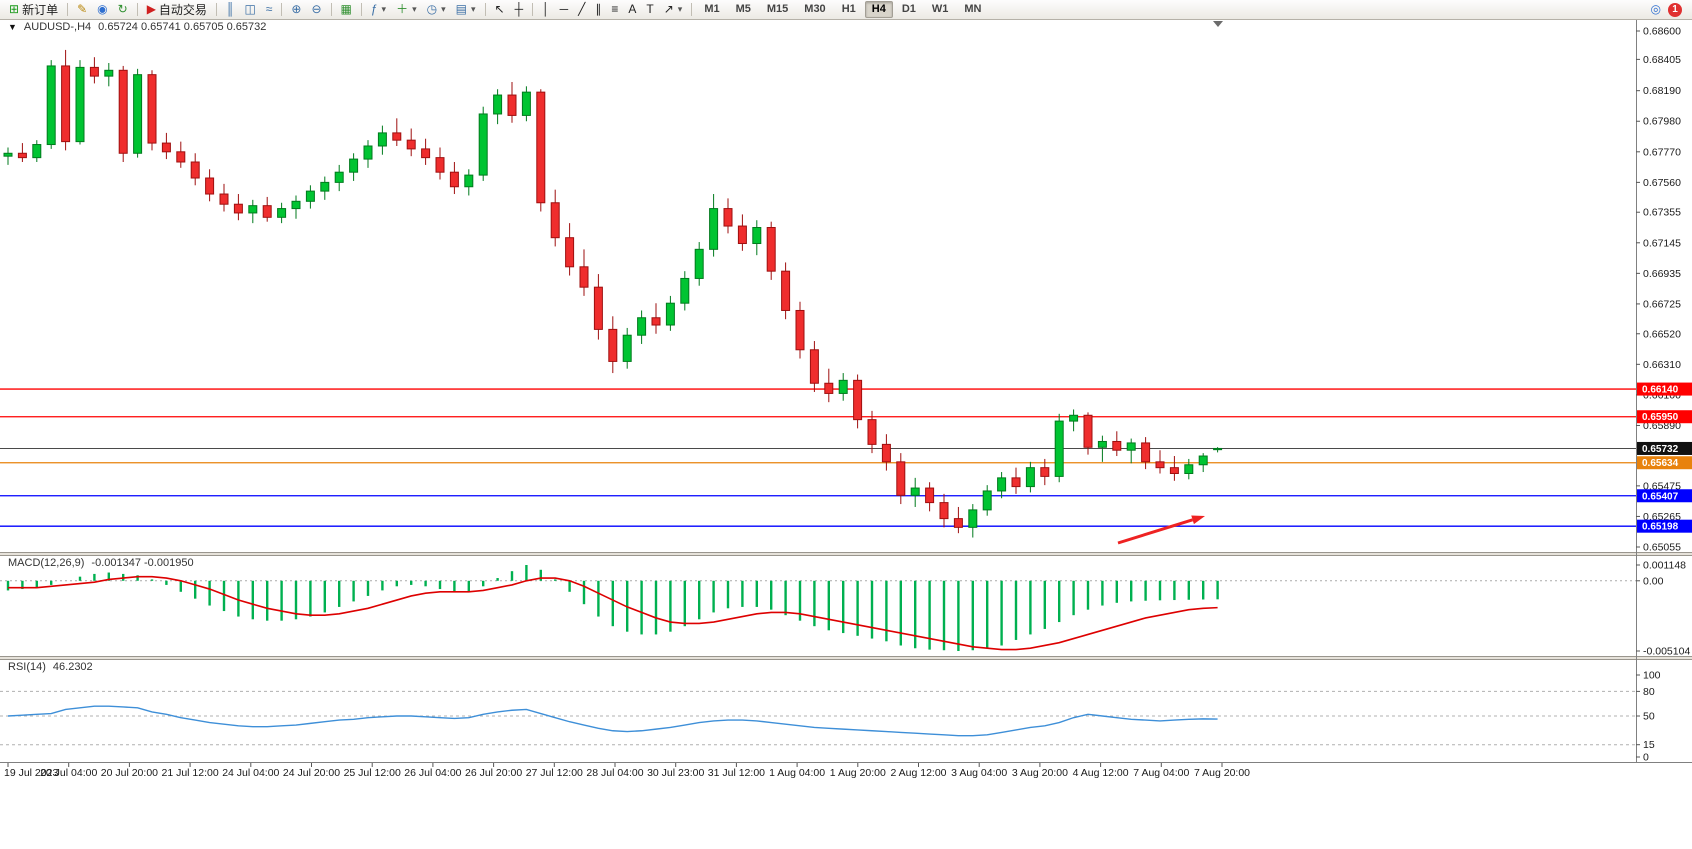 This screenshot has height=849, width=1692. I want to click on tile-windows-icon: ▦, so click(346, 9).